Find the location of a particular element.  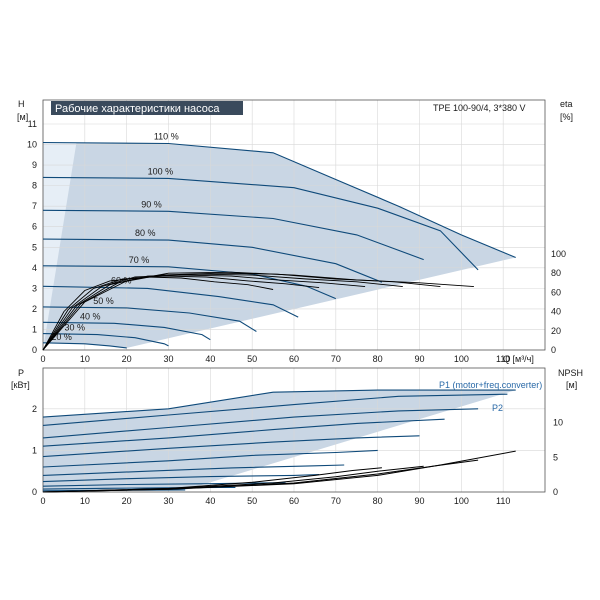

bottom-y-right-tick-label: 0 is located at coordinates (555, 492).